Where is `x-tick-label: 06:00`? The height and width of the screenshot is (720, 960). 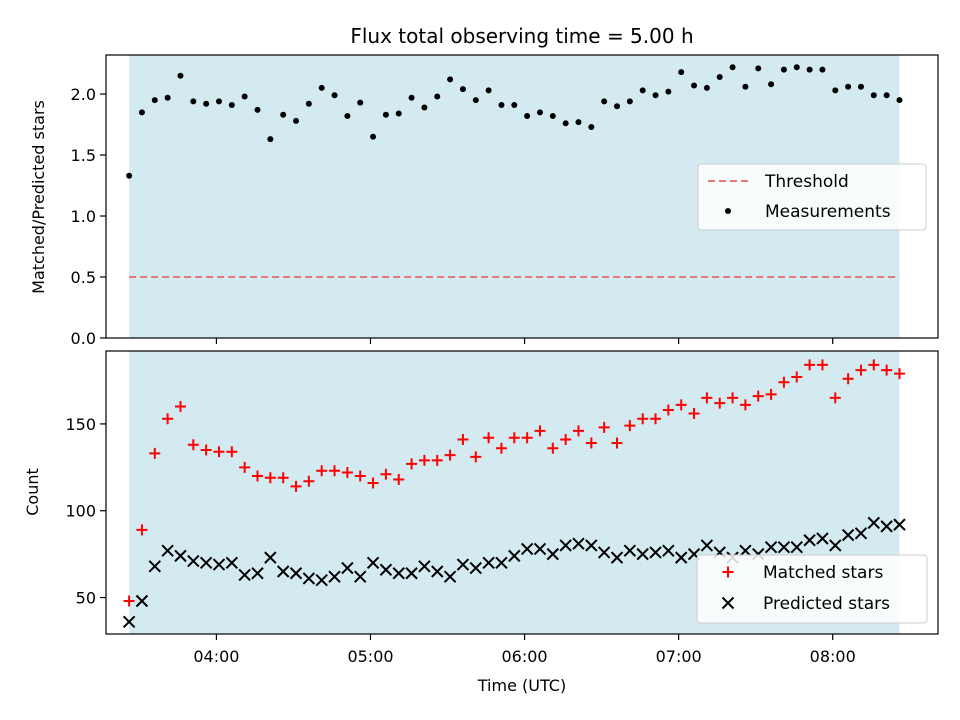 x-tick-label: 06:00 is located at coordinates (525, 656).